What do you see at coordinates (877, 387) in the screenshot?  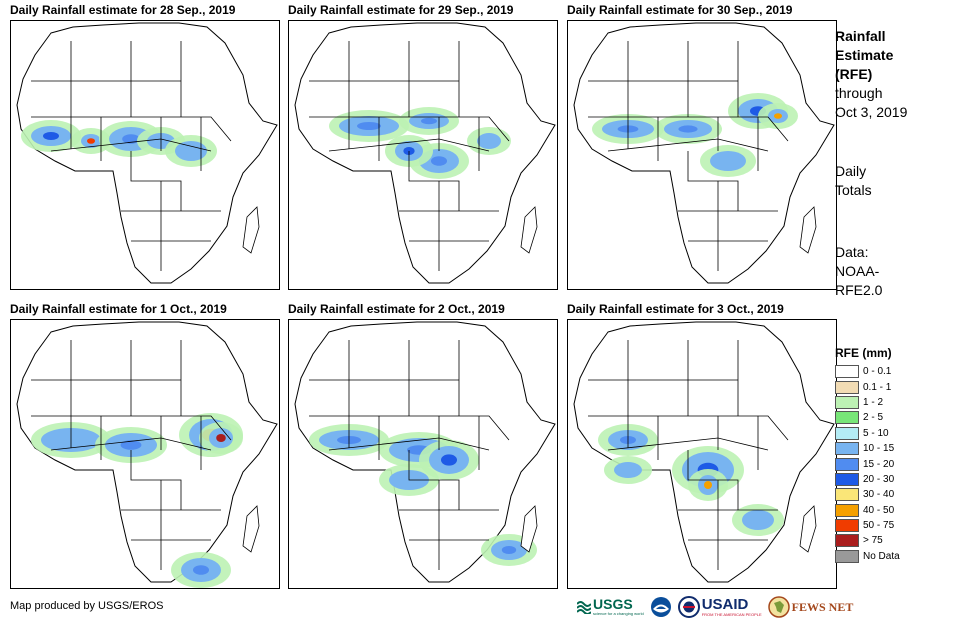 I see `legend-label: 0.1 - 1` at bounding box center [877, 387].